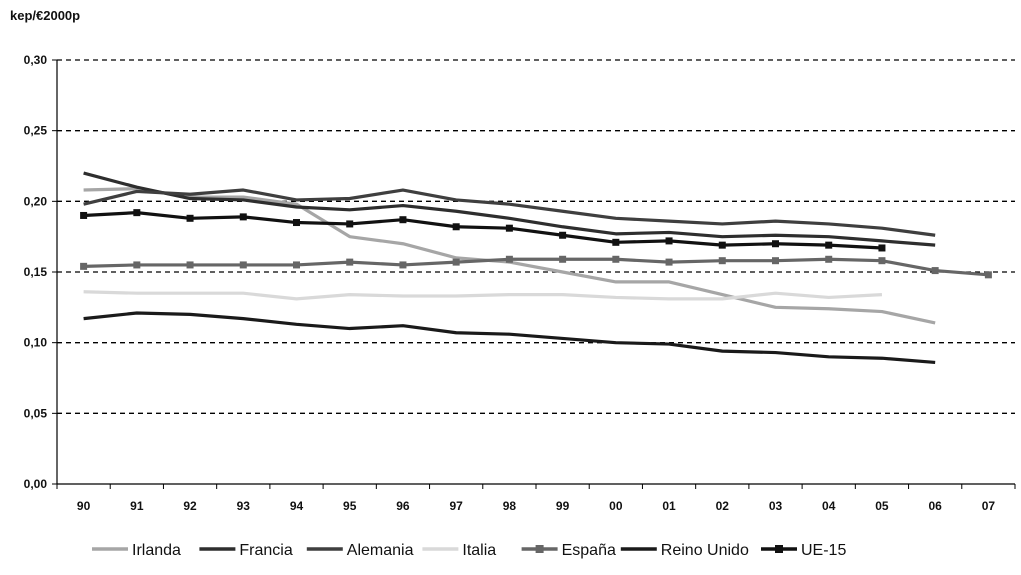  Describe the element at coordinates (403, 506) in the screenshot. I see `x-tick-label: 96` at that location.